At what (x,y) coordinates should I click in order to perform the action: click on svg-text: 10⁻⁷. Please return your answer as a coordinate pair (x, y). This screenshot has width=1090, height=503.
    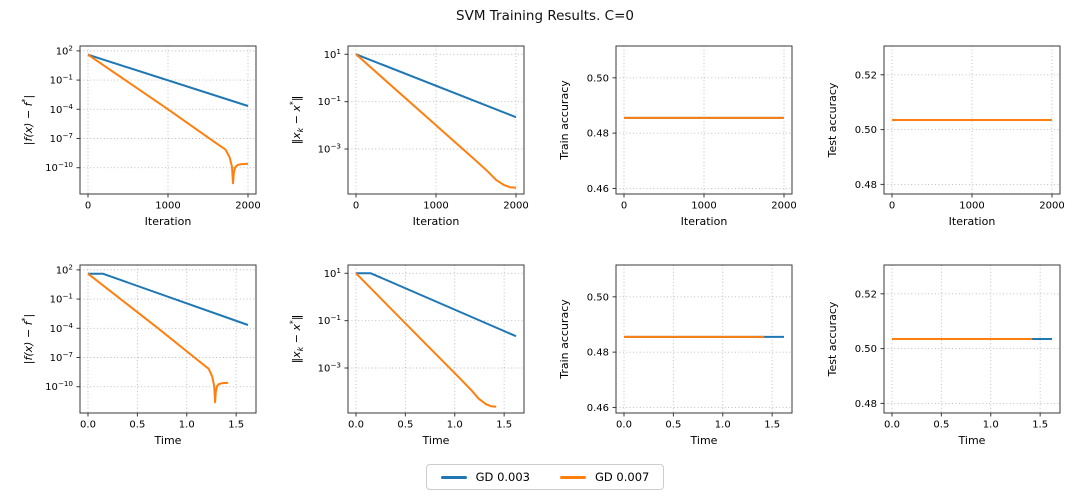
    Looking at the image, I should click on (61, 138).